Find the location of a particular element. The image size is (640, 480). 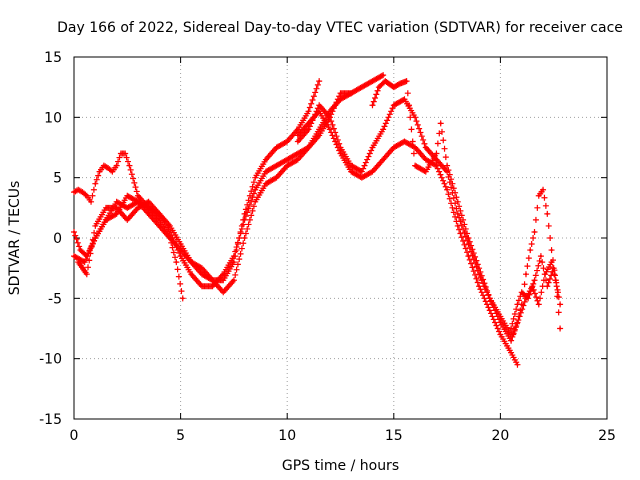

x-tick-label: 25 is located at coordinates (607, 436).